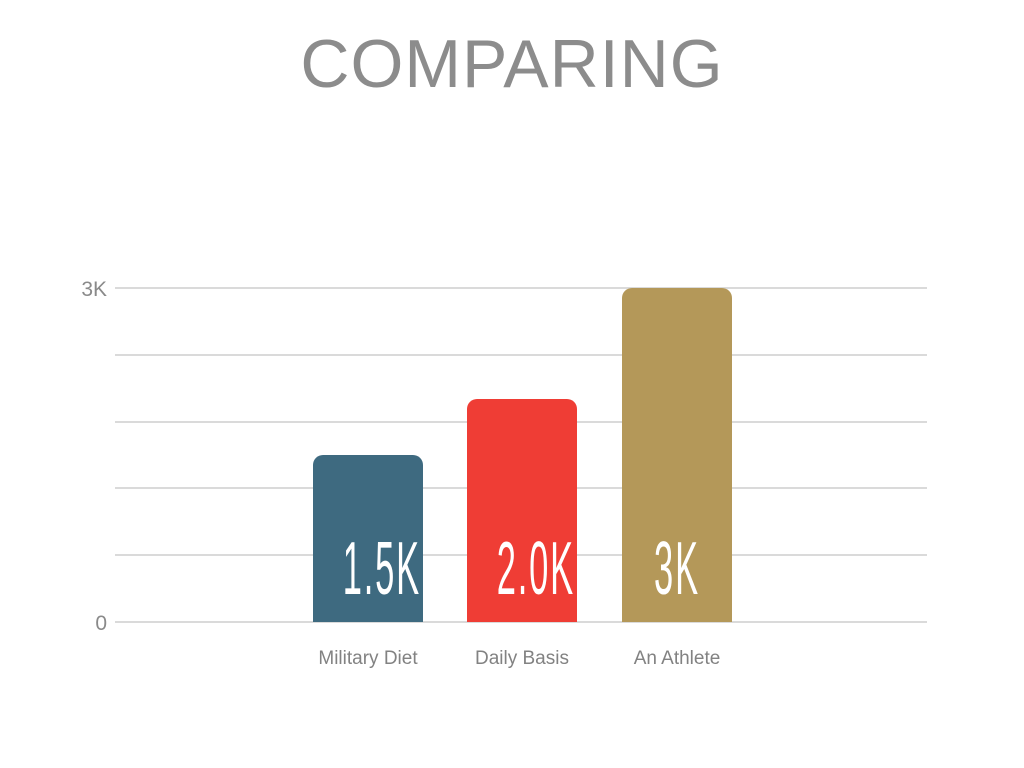 This screenshot has height=768, width=1024. I want to click on bar-daily-basis: 2.0K, so click(522, 510).